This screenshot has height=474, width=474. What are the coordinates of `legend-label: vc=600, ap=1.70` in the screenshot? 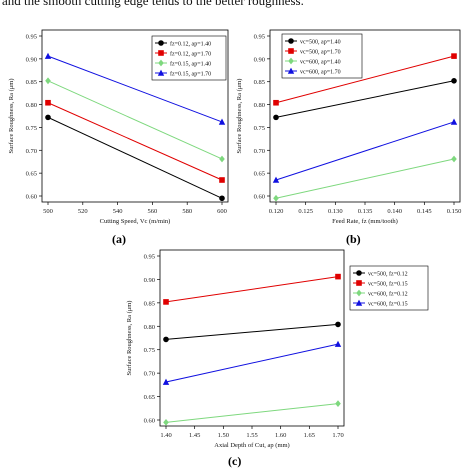 It's located at (320, 72).